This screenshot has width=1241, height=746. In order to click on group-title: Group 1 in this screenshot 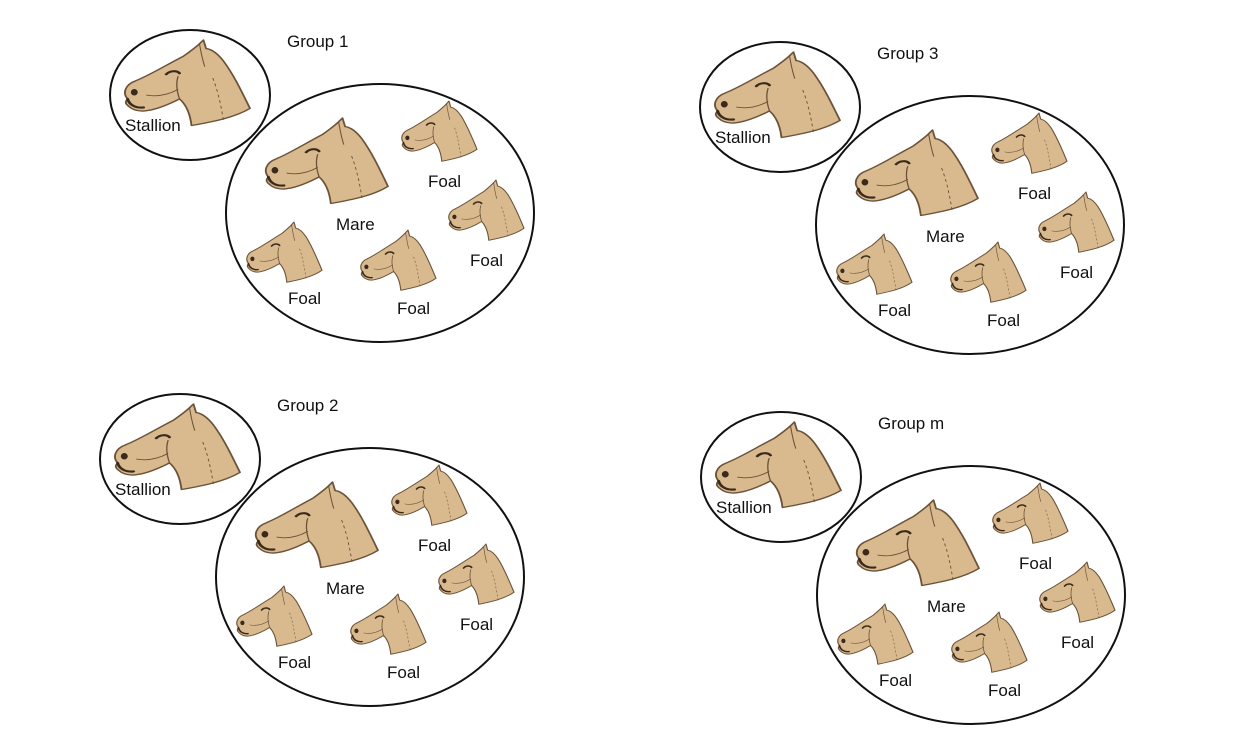, I will do `click(317, 41)`.